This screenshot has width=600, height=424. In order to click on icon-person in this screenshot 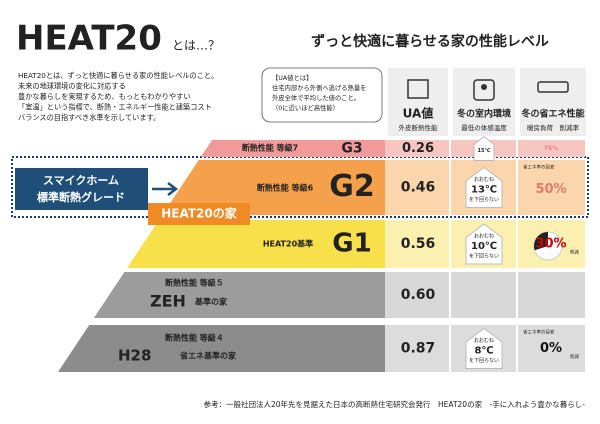, I will do `click(484, 90)`.